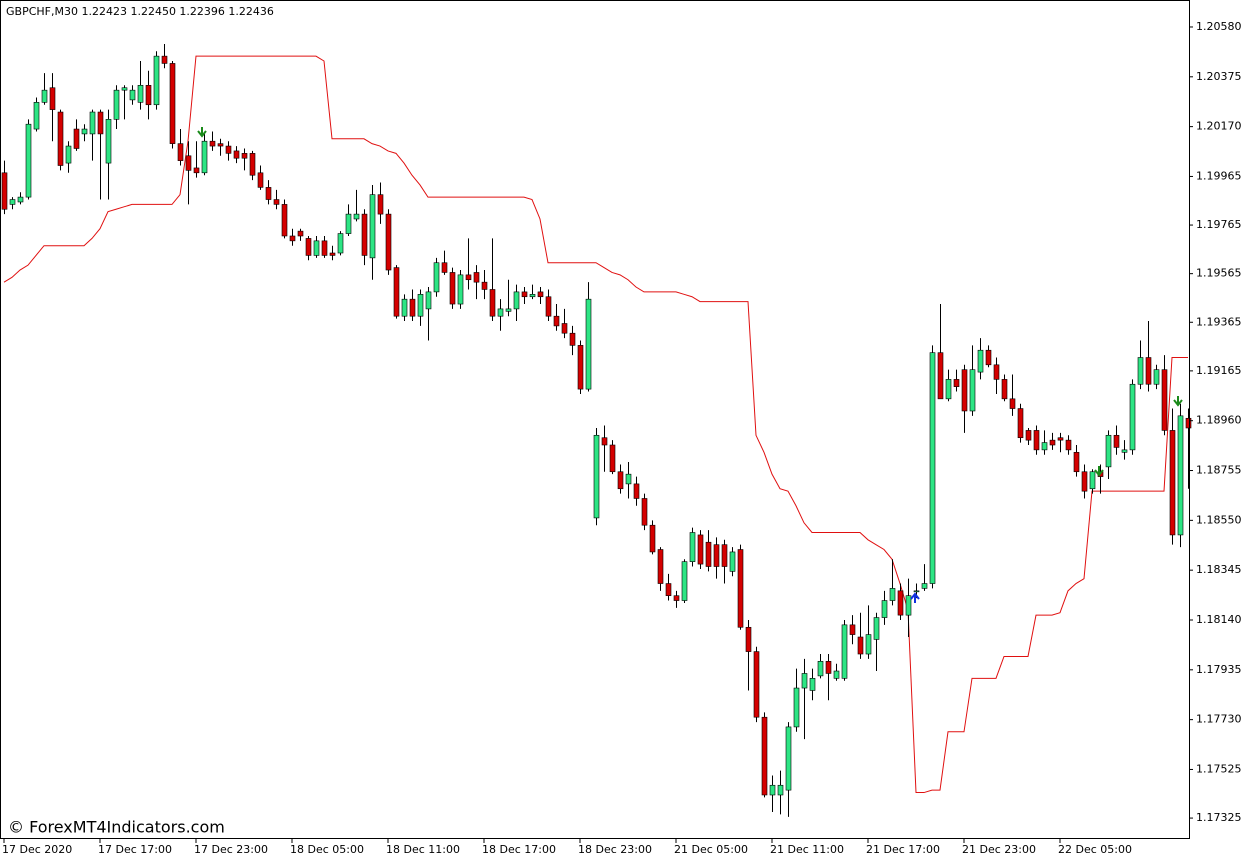 This screenshot has width=1253, height=862. What do you see at coordinates (116, 827) in the screenshot?
I see `watermark: © ForexMT4Indicators.com` at bounding box center [116, 827].